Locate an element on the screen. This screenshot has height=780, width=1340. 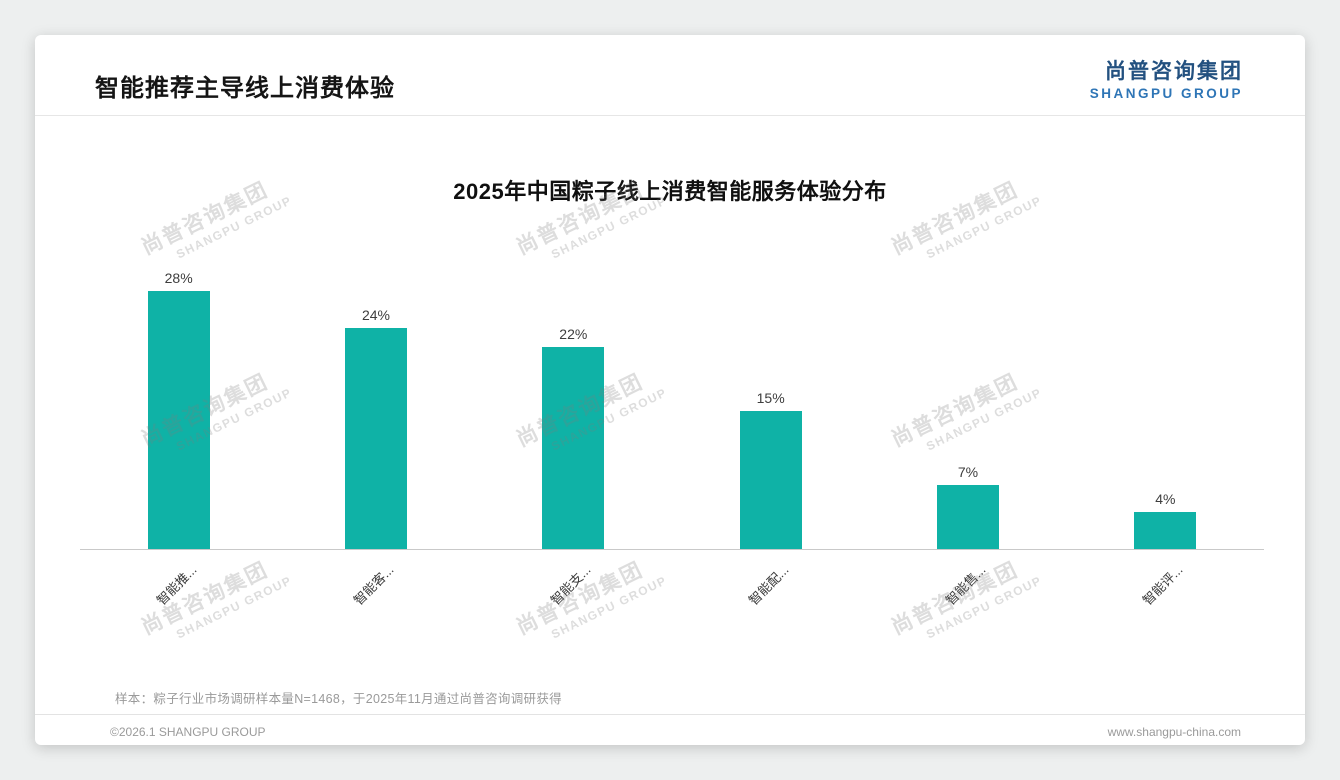
bar-slot: 28% is located at coordinates (178, 376).